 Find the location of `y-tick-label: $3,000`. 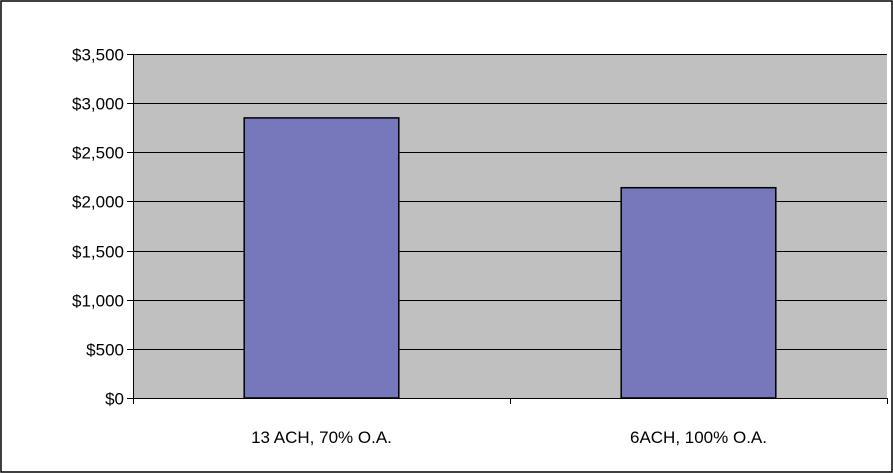

y-tick-label: $3,000 is located at coordinates (98, 104).